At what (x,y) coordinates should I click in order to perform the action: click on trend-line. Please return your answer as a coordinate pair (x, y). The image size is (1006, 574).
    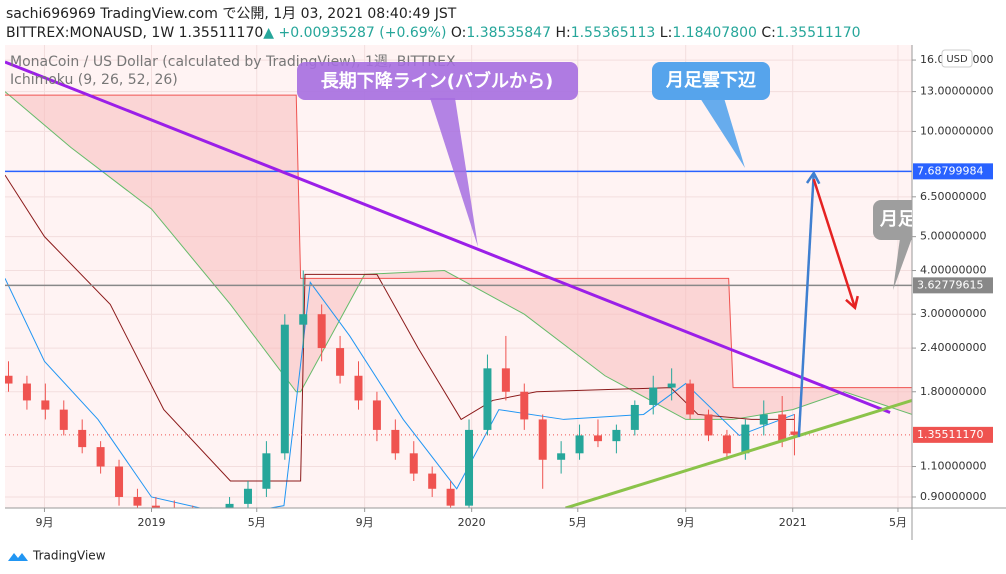
    Looking at the image, I should click on (738, 453).